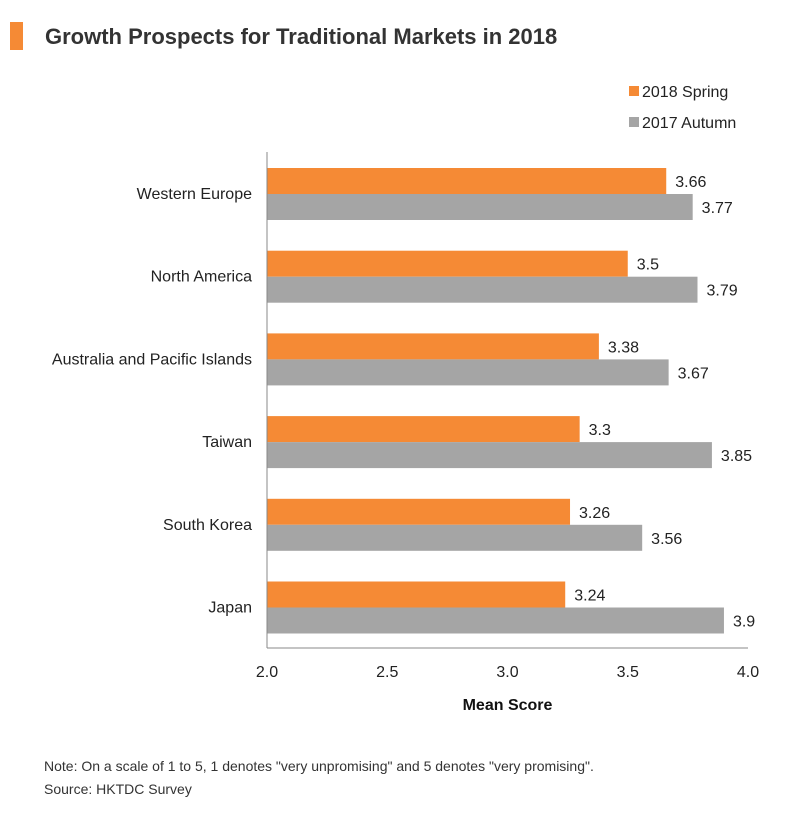 The height and width of the screenshot is (817, 799). I want to click on x-tick-label: 3.0, so click(507, 672).